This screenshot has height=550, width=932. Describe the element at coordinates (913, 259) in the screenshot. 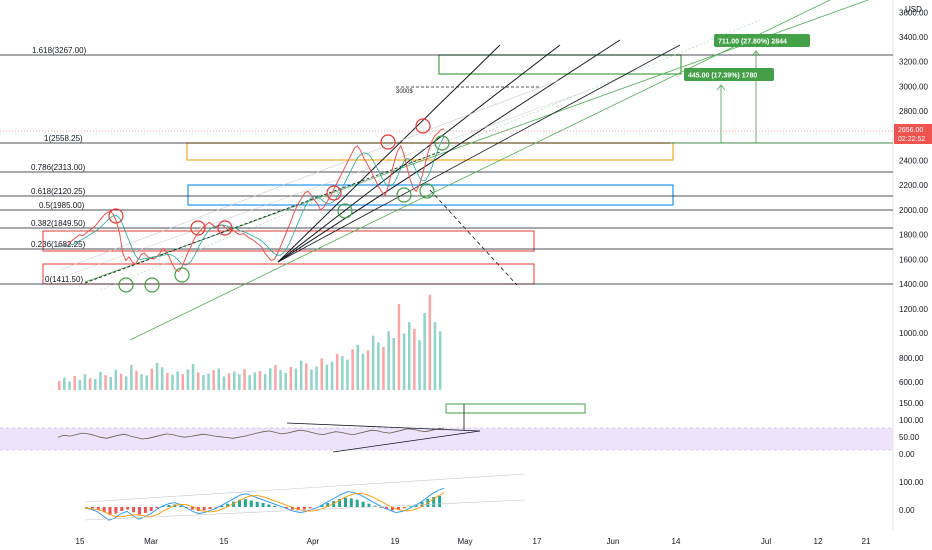

I see `price-tick-11: 1600.00` at that location.